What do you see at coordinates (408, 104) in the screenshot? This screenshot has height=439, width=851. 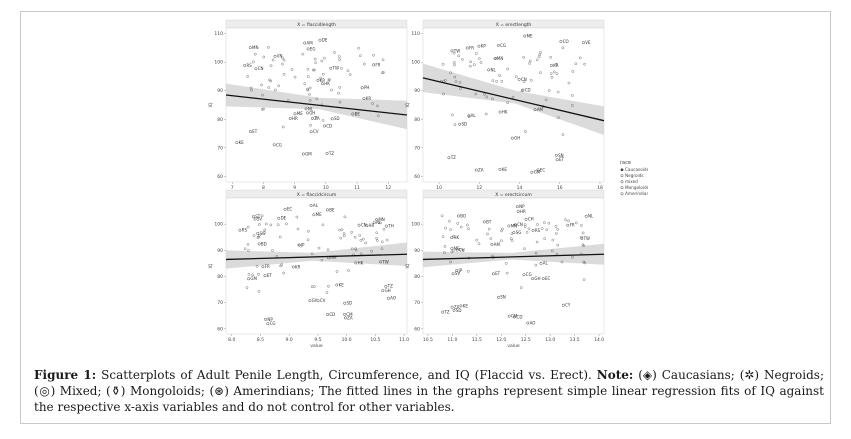 I see `y-axis-title: IQ` at bounding box center [408, 104].